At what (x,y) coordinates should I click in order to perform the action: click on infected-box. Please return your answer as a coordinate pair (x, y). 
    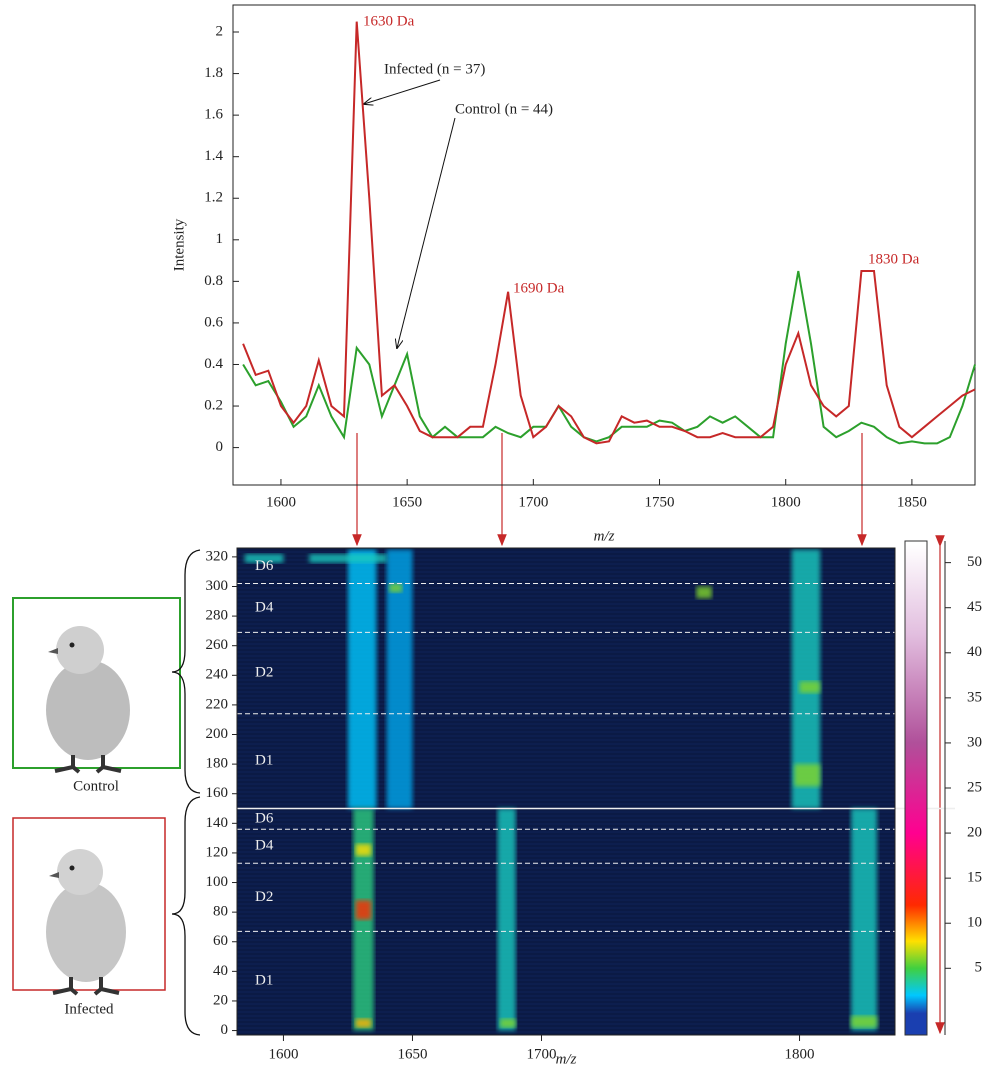
    Looking at the image, I should click on (89, 904).